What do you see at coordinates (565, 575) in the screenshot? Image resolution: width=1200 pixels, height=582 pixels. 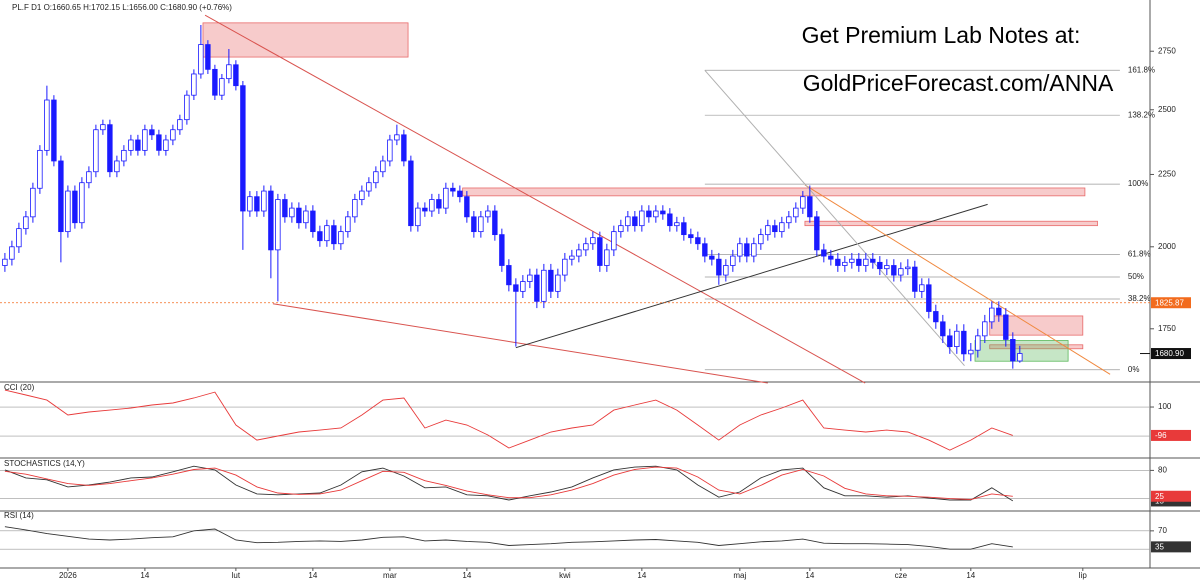 I see `x-tick-label: kwi` at bounding box center [565, 575].